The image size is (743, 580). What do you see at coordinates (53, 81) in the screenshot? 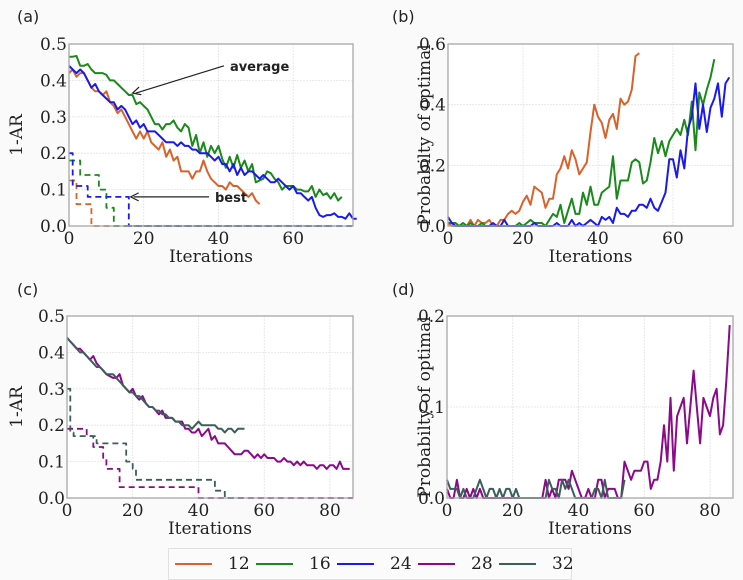
I see `panel-a-ytick-label: 0.4` at bounding box center [53, 81].